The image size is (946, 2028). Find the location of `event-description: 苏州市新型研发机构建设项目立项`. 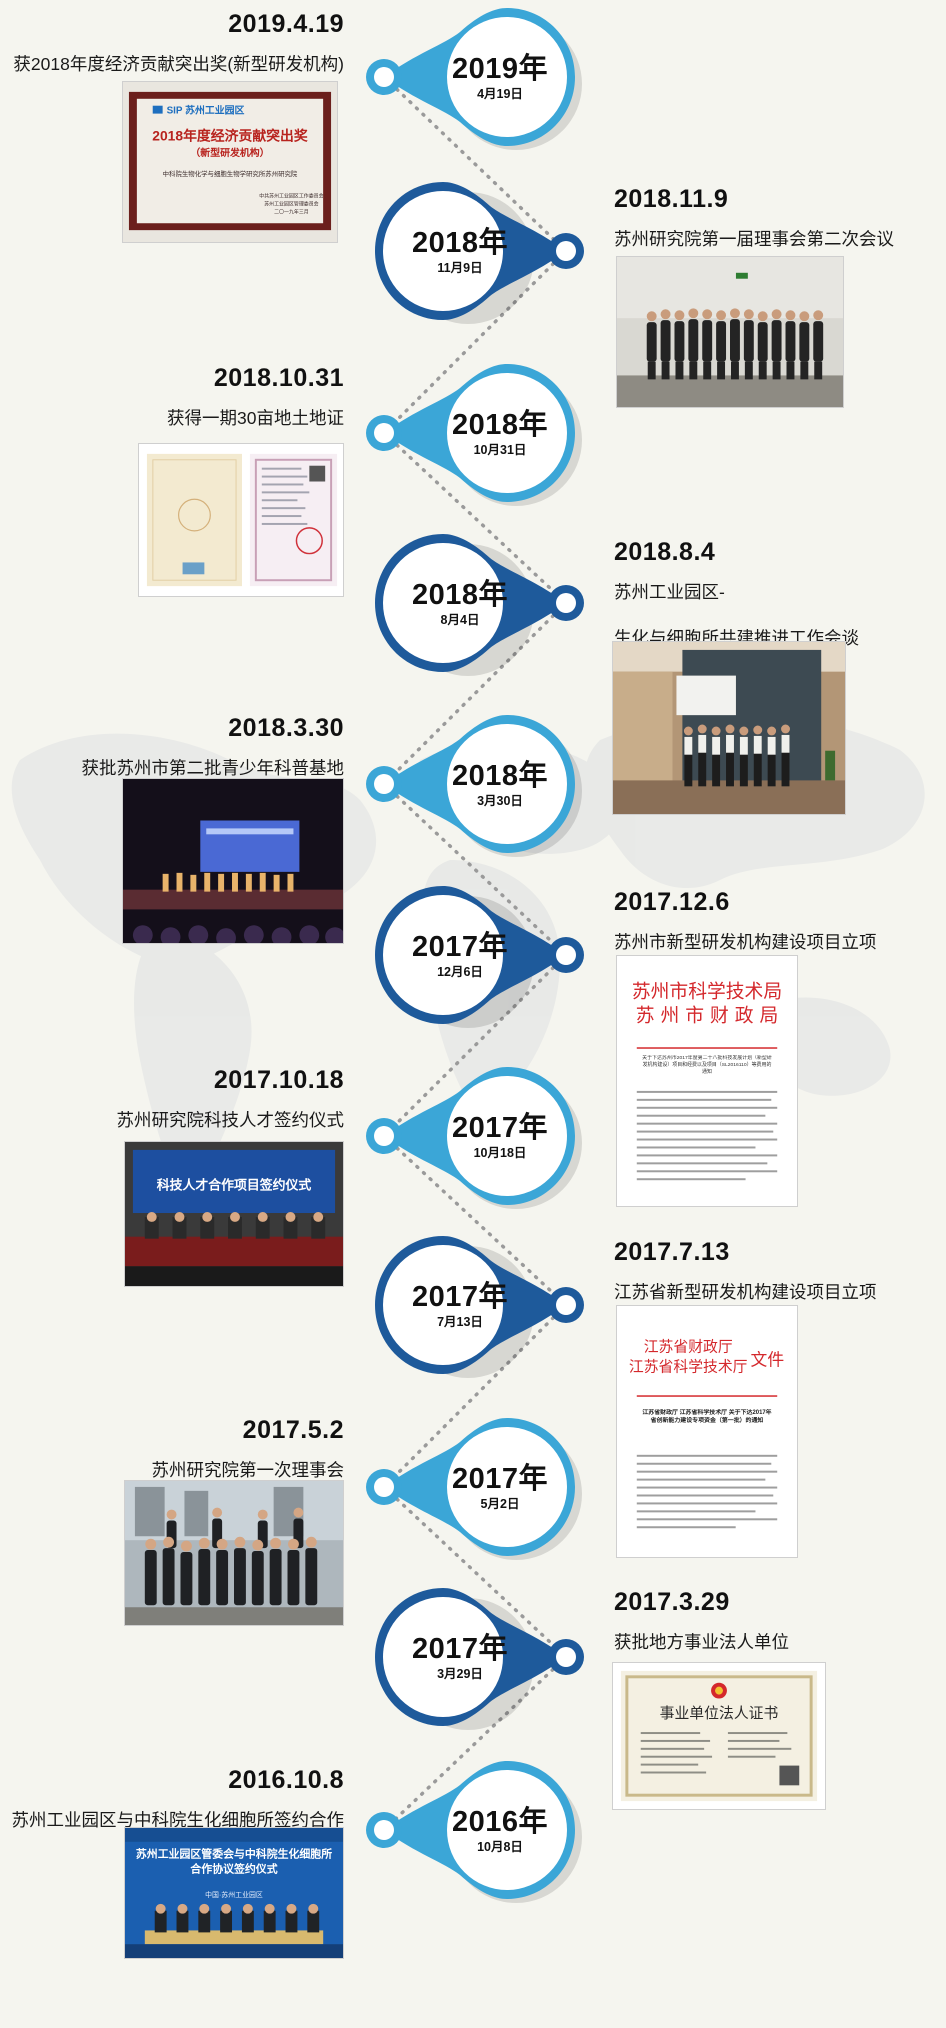

event-description: 苏州市新型研发机构建设项目立项 is located at coordinates (745, 942).